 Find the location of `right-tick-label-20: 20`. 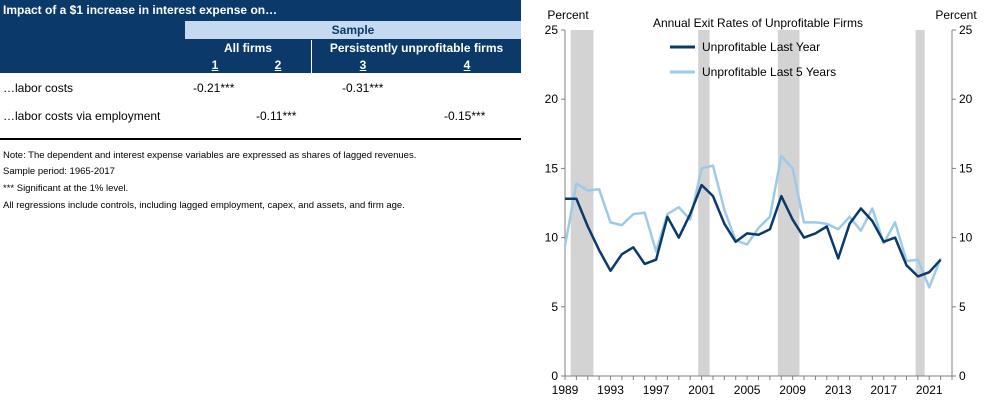

right-tick-label-20: 20 is located at coordinates (966, 99).